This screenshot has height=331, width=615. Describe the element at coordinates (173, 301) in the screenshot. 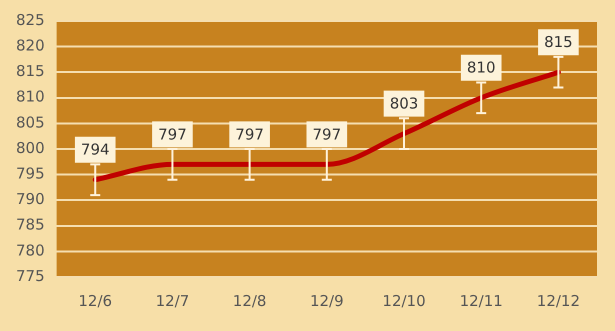

I see `x-tick-label: 12/7` at that location.